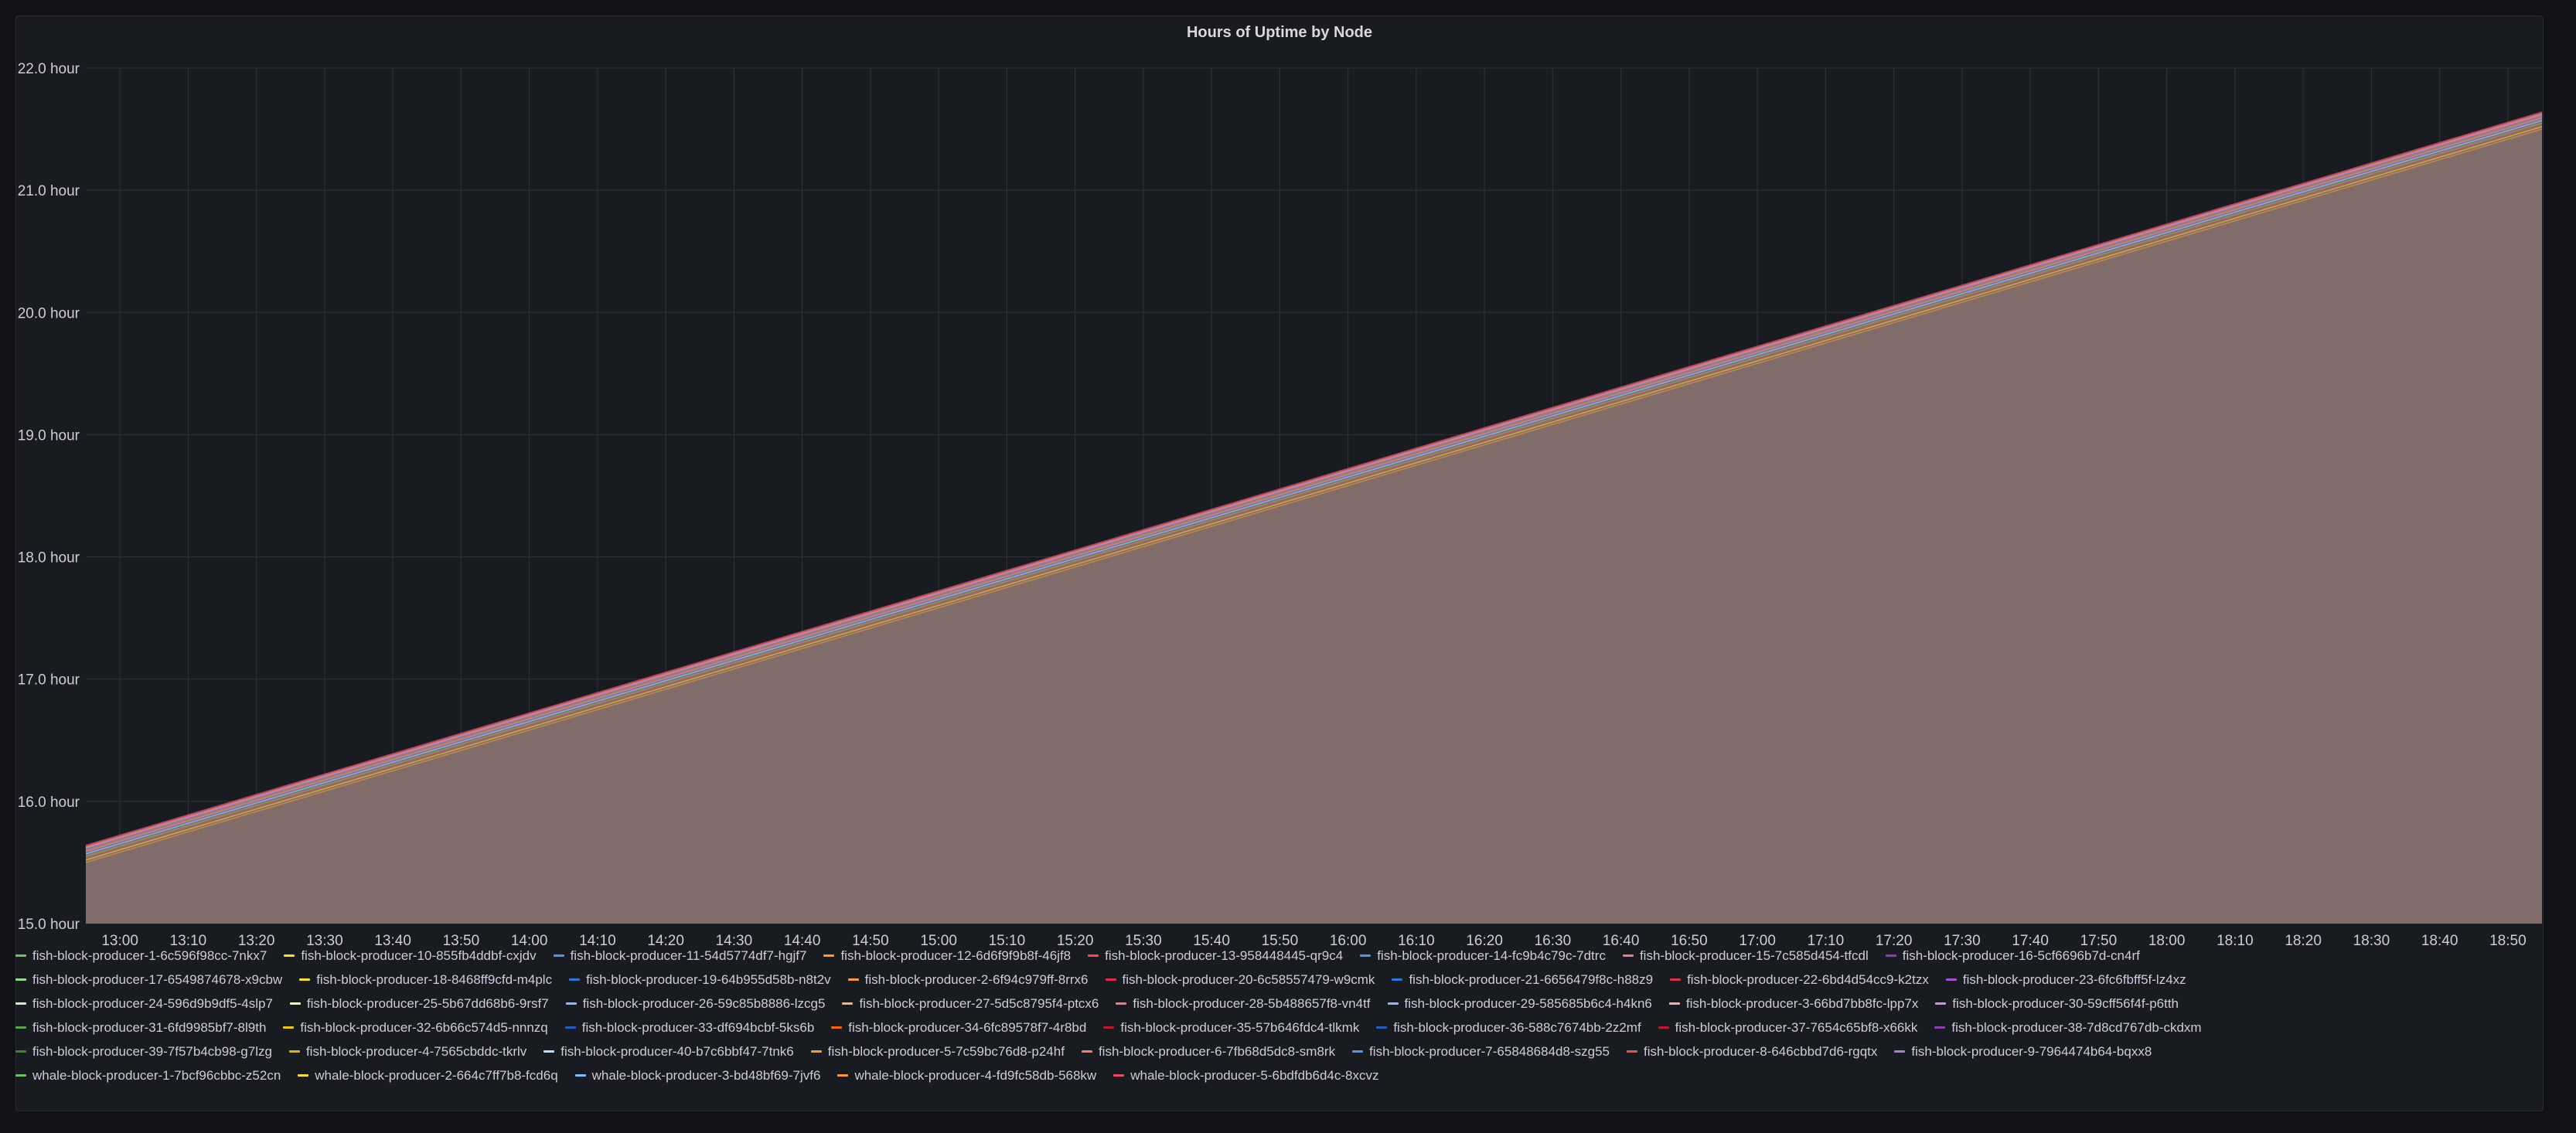 The width and height of the screenshot is (2576, 1133). What do you see at coordinates (1751, 1052) in the screenshot?
I see `legend-item: fish-block-producer-8-646cbbd7d6-rgqtx` at bounding box center [1751, 1052].